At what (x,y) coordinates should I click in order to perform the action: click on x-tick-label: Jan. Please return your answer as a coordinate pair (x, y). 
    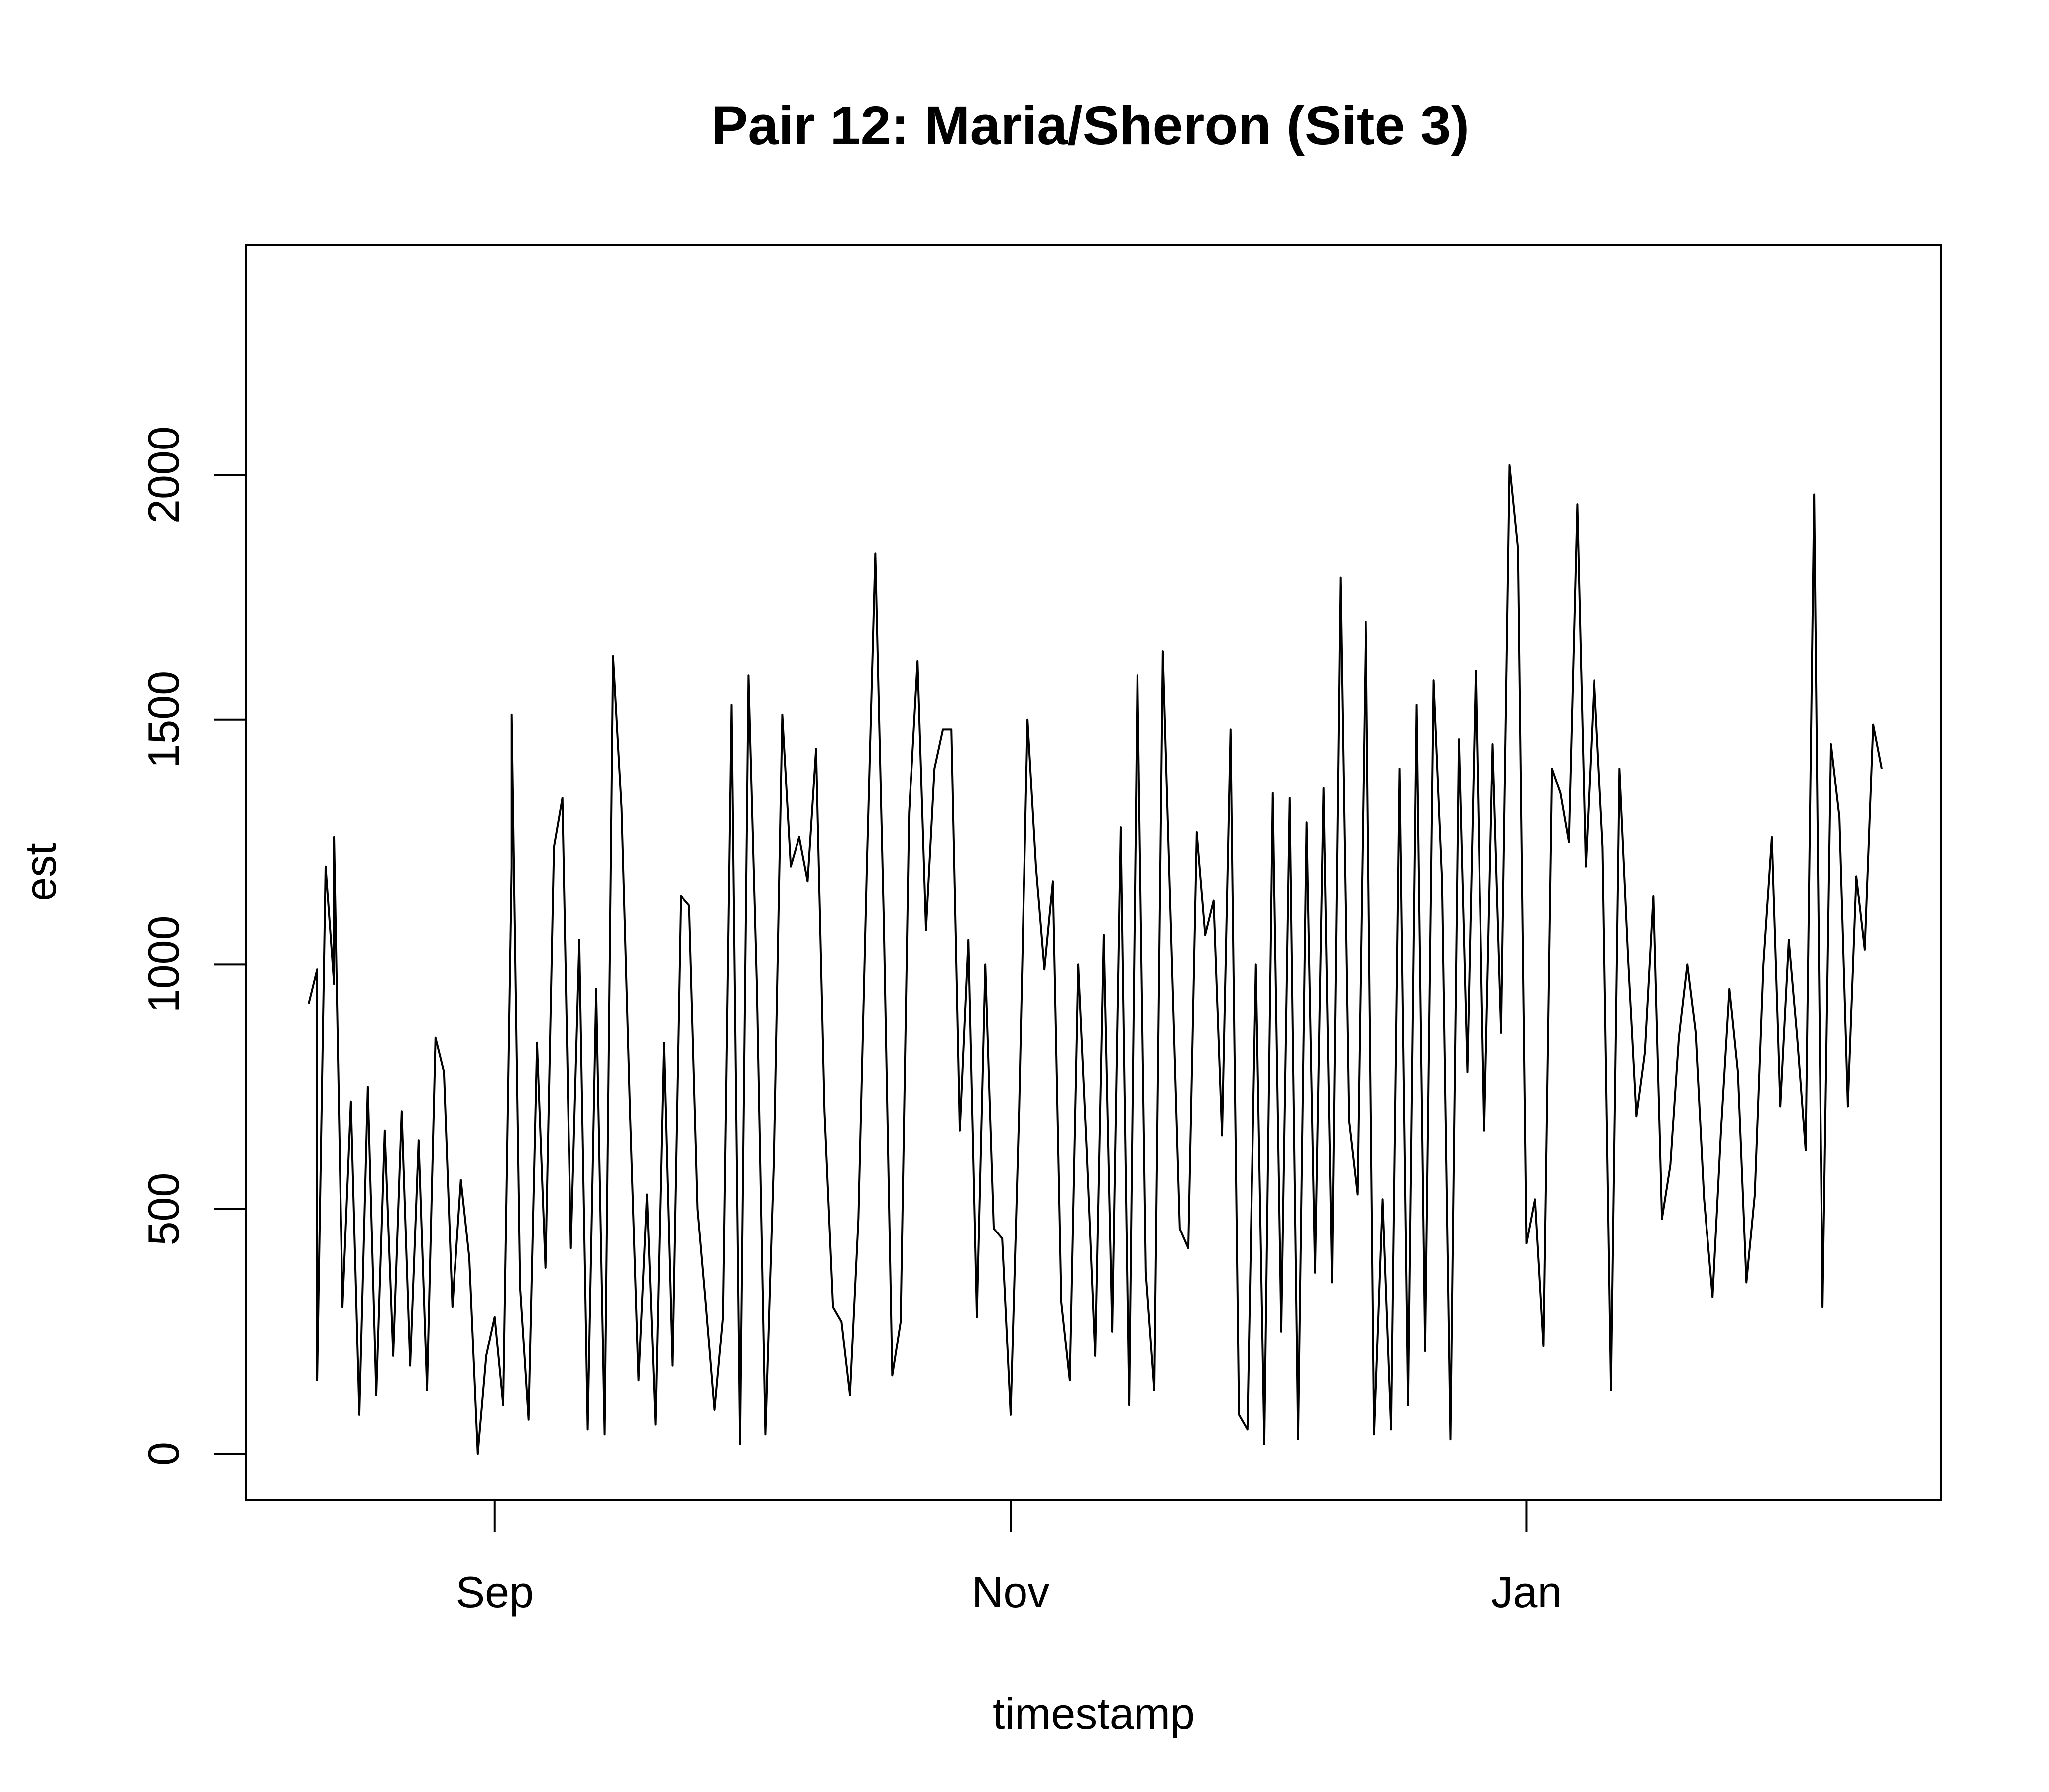
    Looking at the image, I should click on (1526, 1593).